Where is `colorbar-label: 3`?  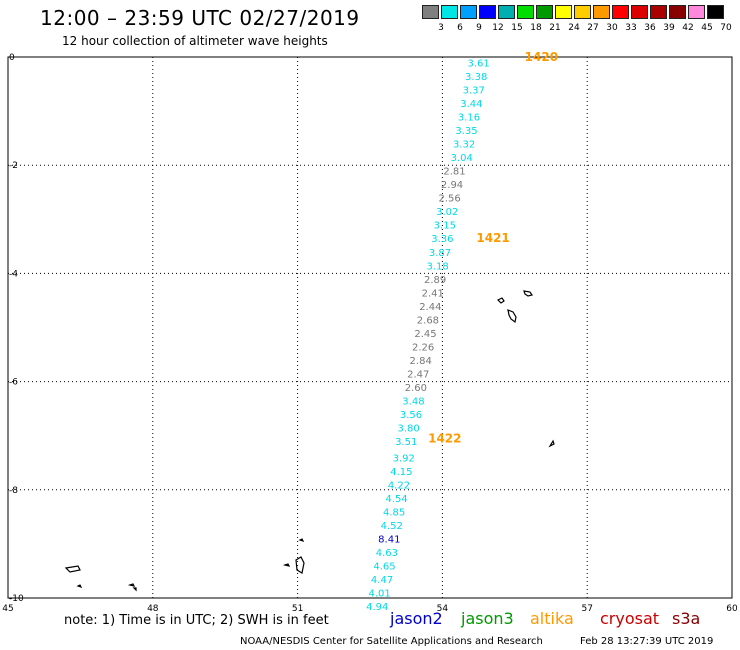 colorbar-label: 3 is located at coordinates (441, 28).